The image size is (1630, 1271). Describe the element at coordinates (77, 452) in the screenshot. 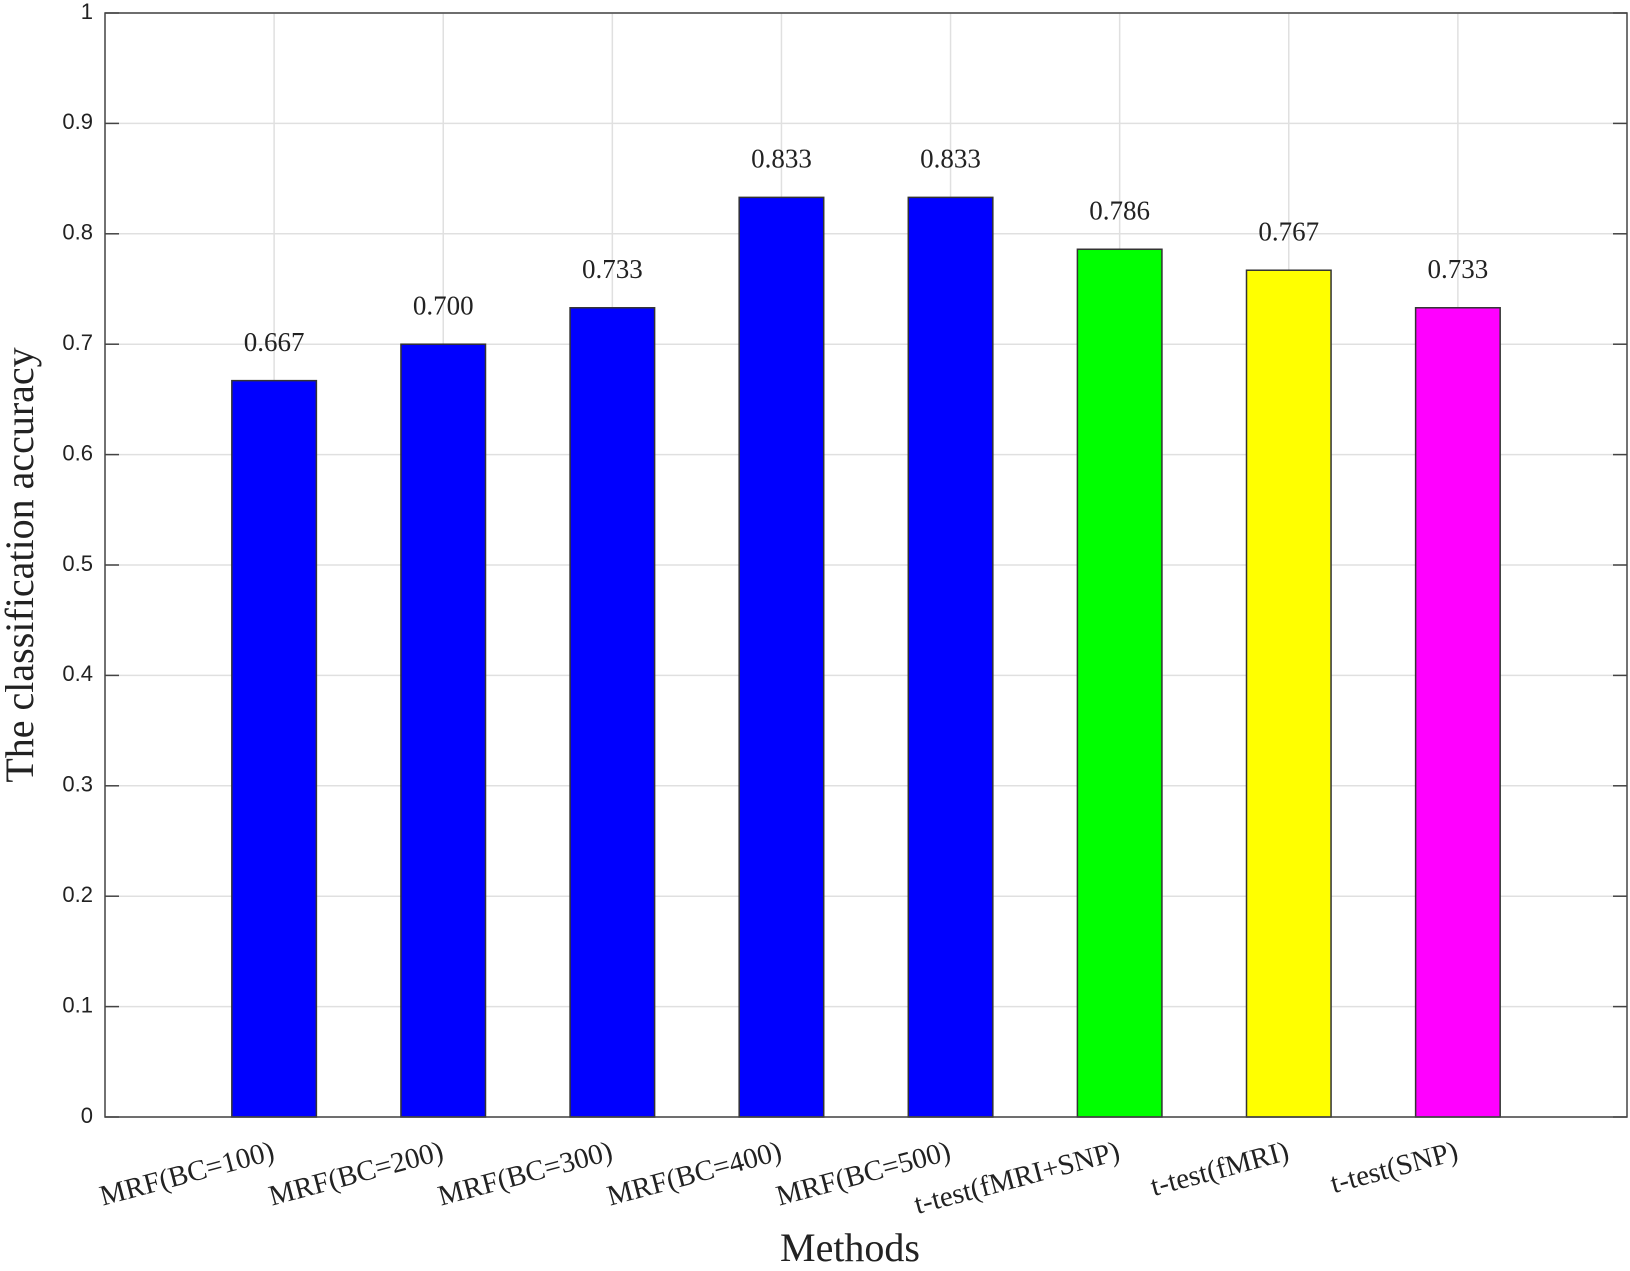

I see `y-tick-label: 0.6` at that location.